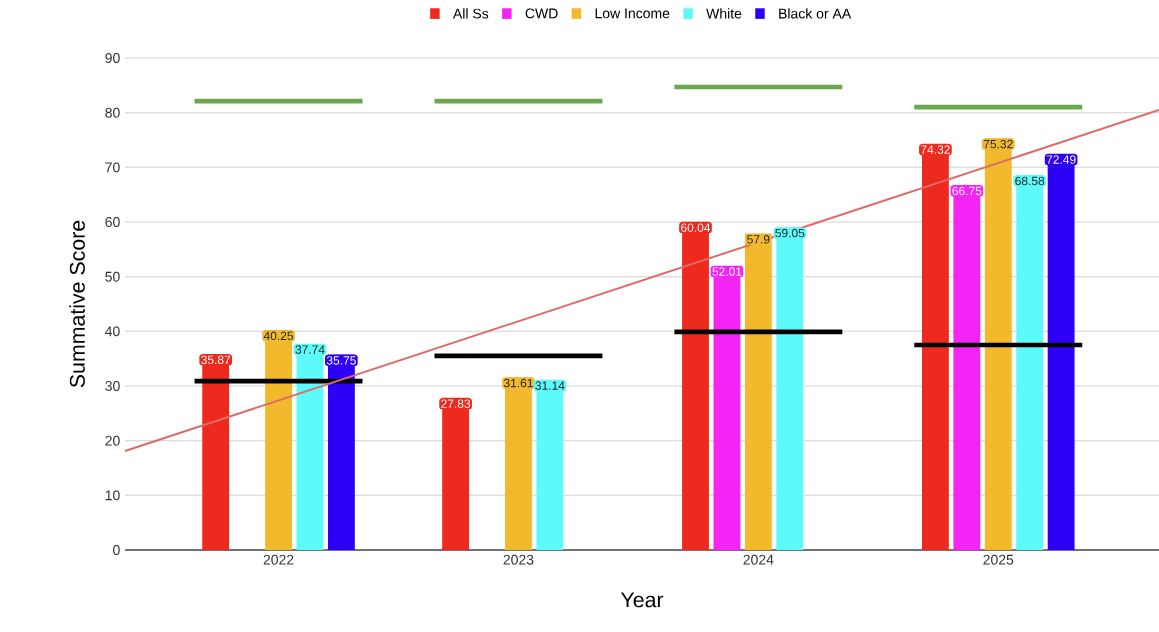  I want to click on x-axis-title: Year, so click(642, 600).